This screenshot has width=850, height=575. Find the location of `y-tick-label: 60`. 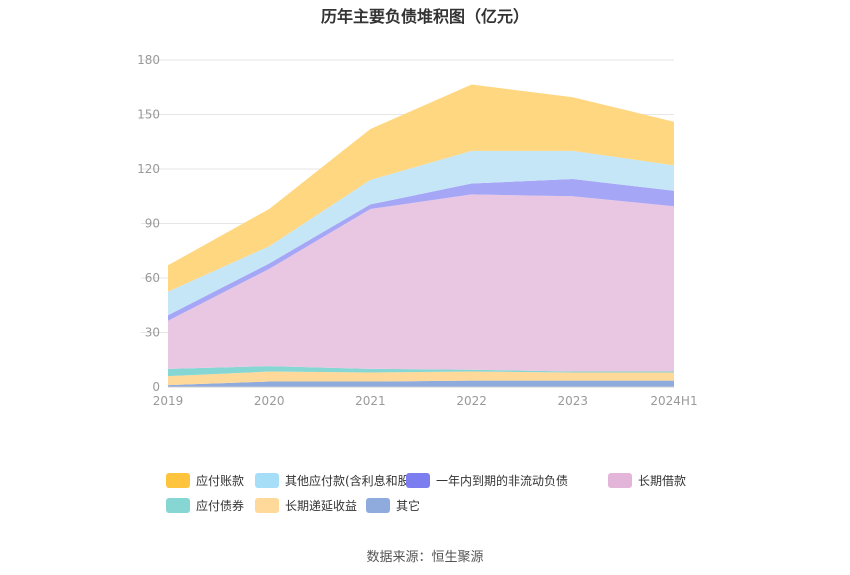

y-tick-label: 60 is located at coordinates (152, 278).